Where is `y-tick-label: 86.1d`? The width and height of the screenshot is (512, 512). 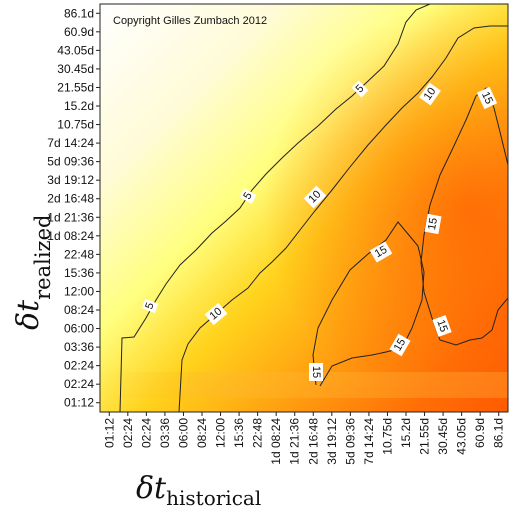 y-tick-label: 86.1d is located at coordinates (79, 13).